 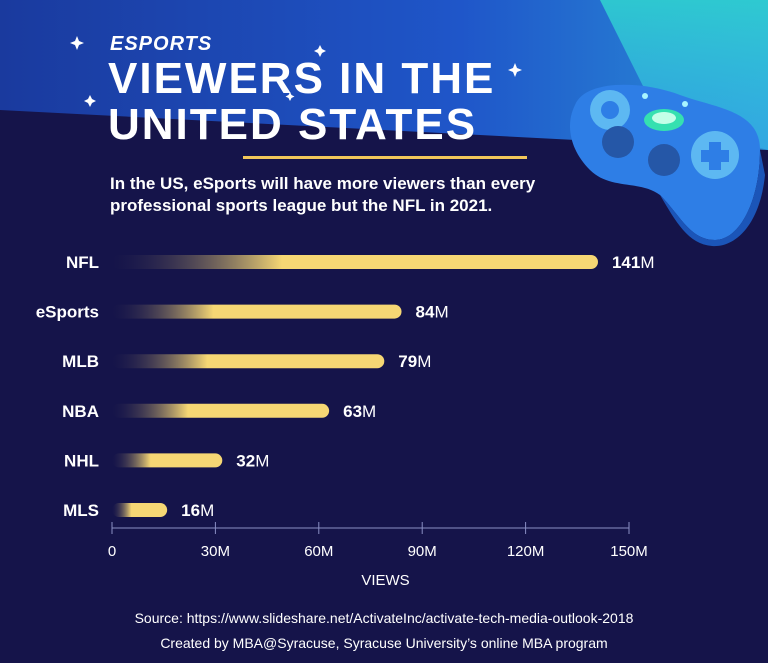 I want to click on data-label: 79M, so click(x=414, y=361).